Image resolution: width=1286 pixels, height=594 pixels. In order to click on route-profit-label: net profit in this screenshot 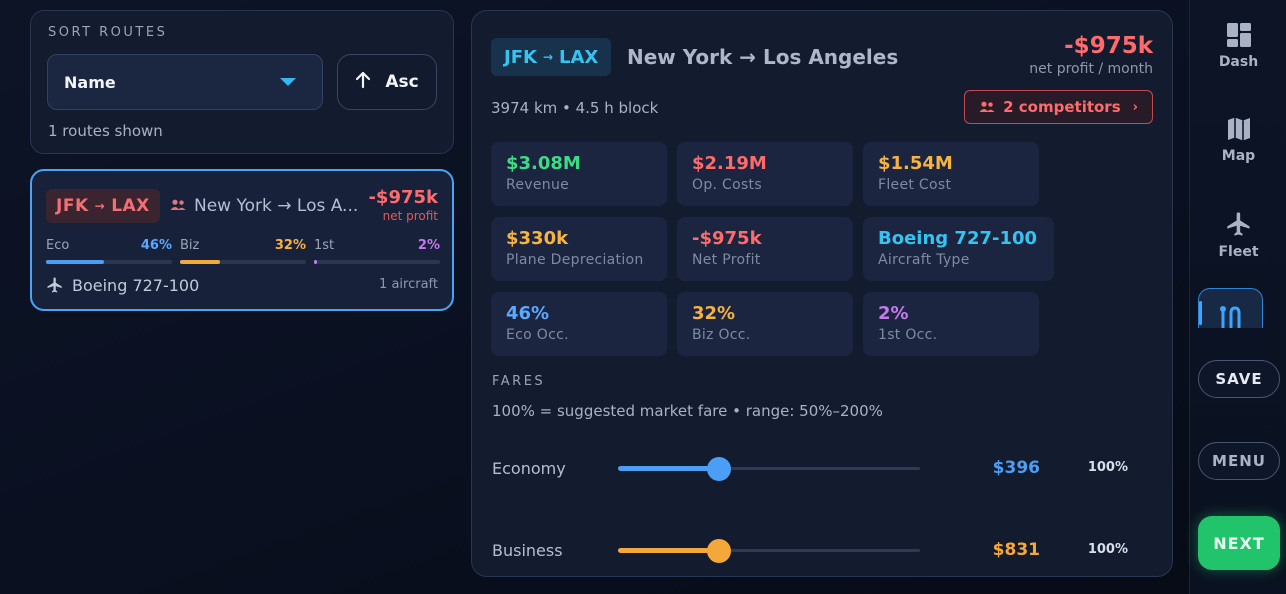, I will do `click(410, 216)`.